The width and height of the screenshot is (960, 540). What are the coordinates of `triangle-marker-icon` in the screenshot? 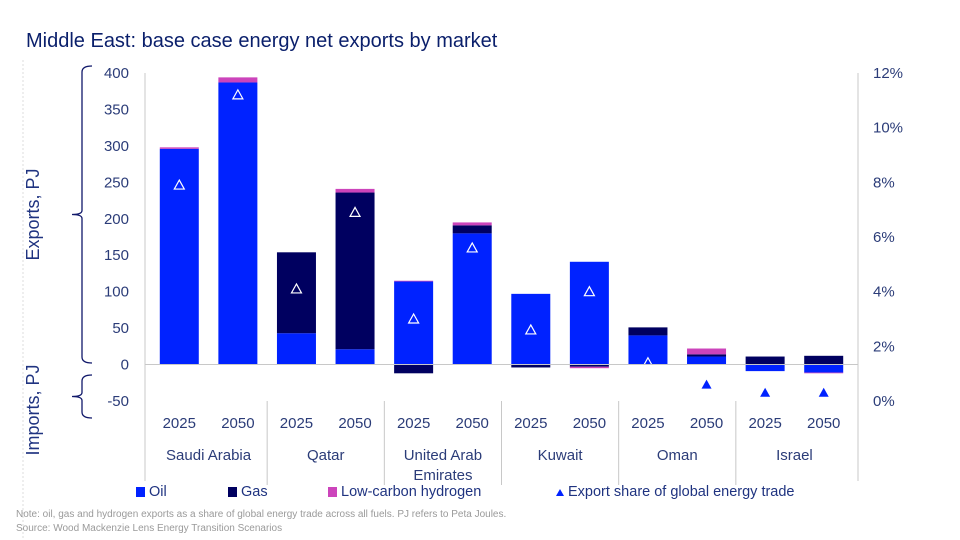 It's located at (560, 492).